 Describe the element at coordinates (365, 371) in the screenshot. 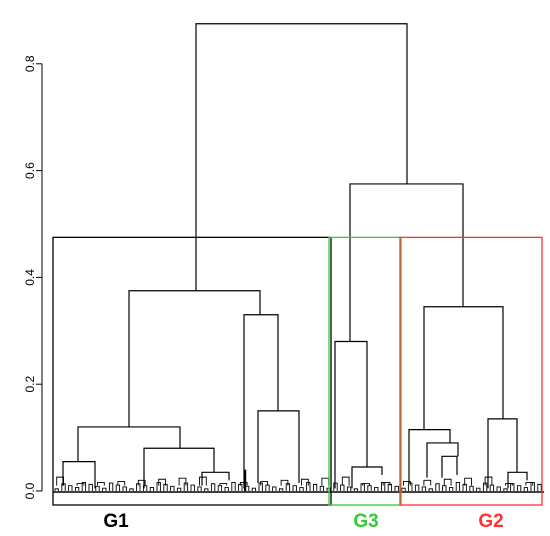

I see `cluster-box-g3` at that location.